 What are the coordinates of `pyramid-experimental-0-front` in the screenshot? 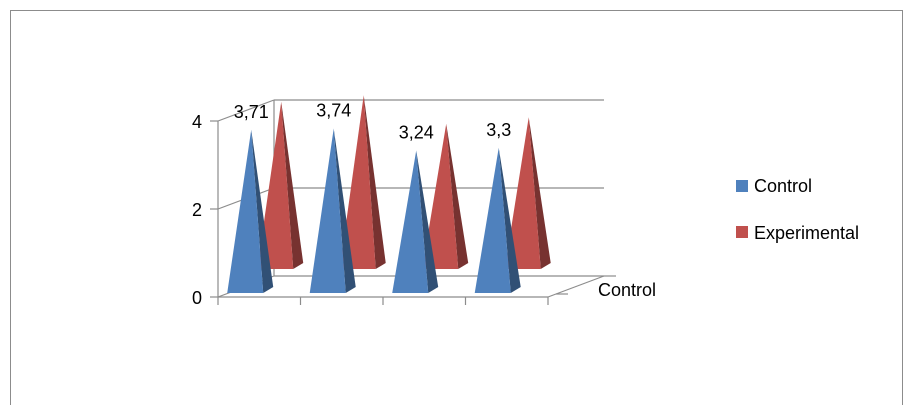 It's located at (275, 185).